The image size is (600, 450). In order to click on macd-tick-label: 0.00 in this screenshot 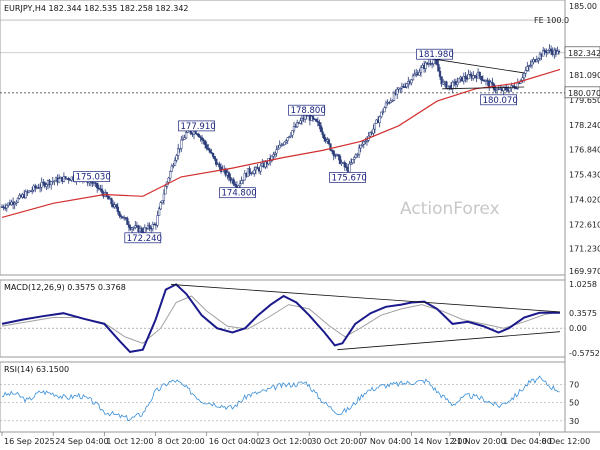, I will do `click(578, 328)`.